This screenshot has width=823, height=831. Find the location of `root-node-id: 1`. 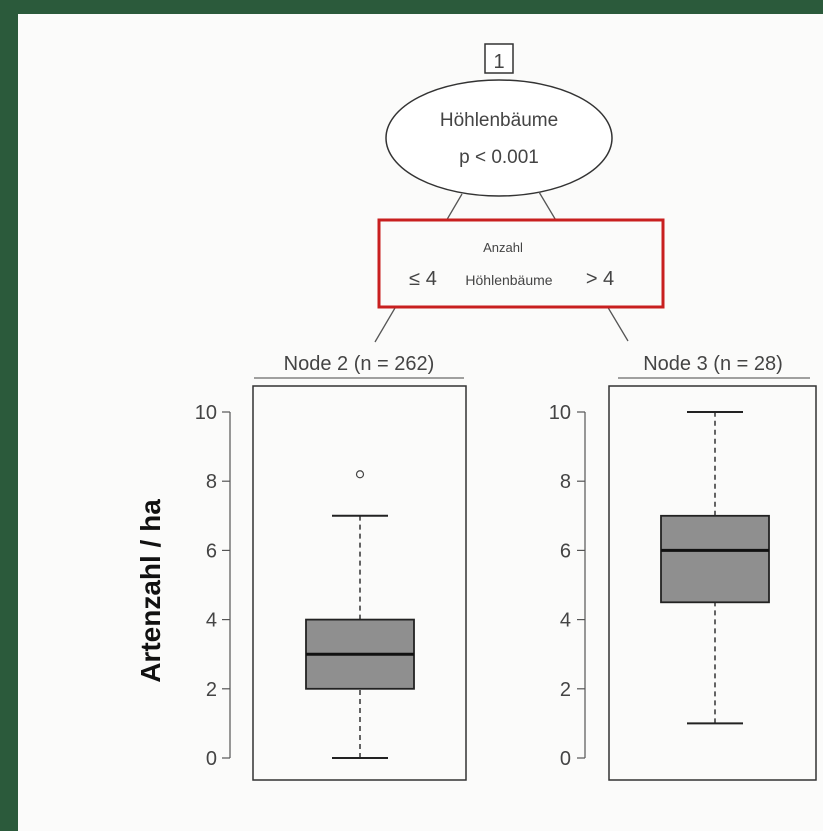

root-node-id: 1 is located at coordinates (498, 62).